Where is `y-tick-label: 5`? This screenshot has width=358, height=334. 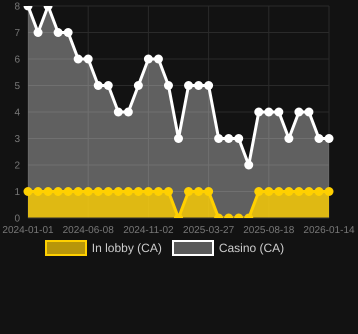
y-tick-label: 5 is located at coordinates (17, 86).